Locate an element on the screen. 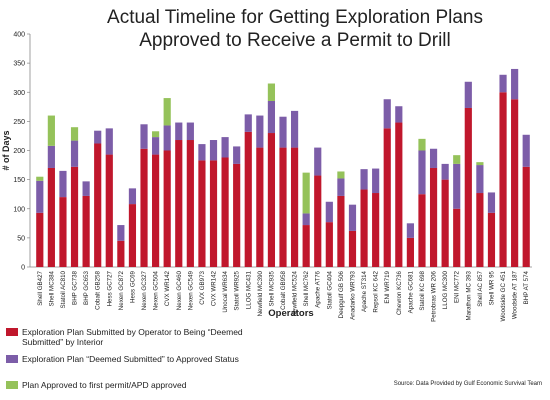  x-tick-label: BHP AT 574 is located at coordinates (526, 287).